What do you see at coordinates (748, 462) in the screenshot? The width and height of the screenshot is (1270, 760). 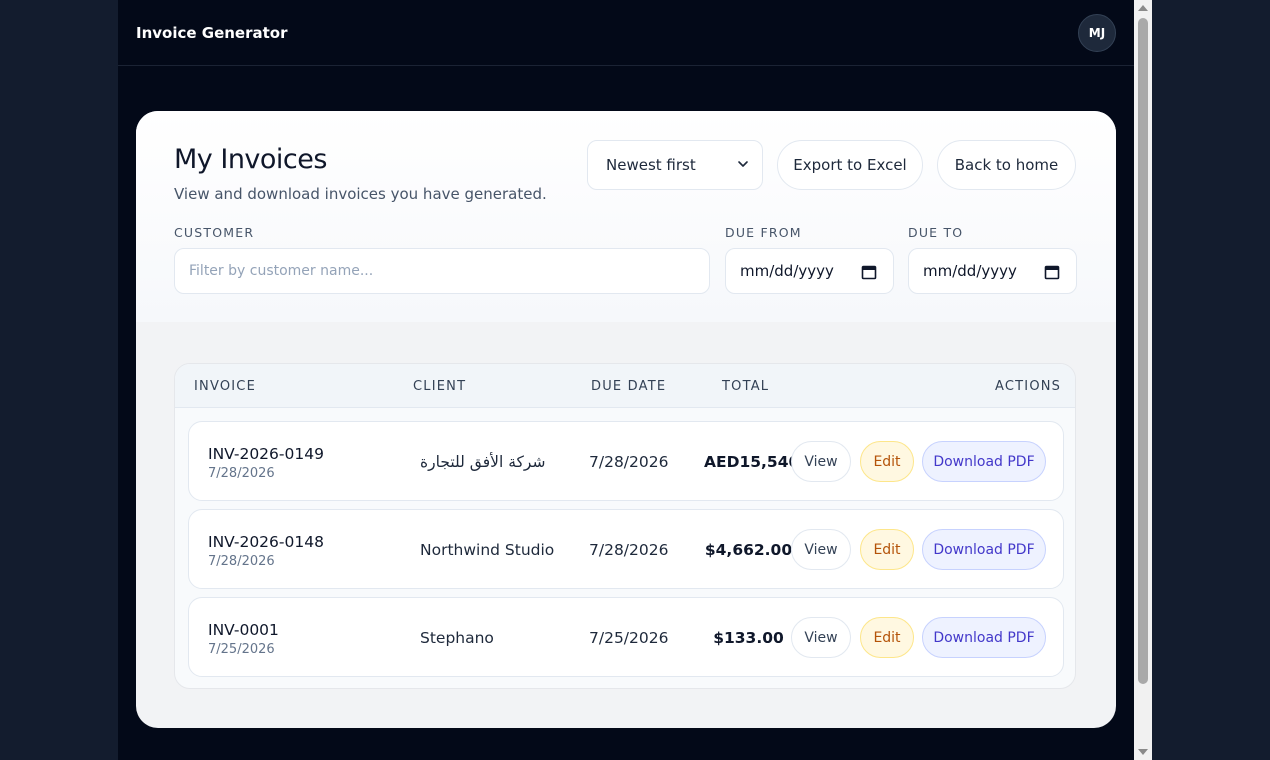 I see `invoice-total: AED15,540.00` at bounding box center [748, 462].